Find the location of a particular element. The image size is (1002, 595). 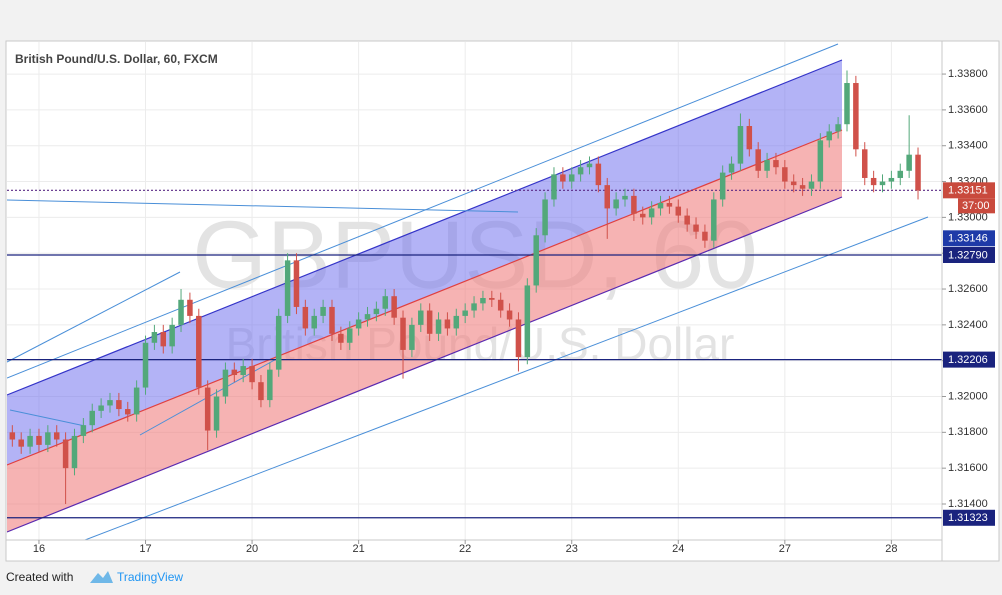

footer-brand: TradingView is located at coordinates (150, 577).